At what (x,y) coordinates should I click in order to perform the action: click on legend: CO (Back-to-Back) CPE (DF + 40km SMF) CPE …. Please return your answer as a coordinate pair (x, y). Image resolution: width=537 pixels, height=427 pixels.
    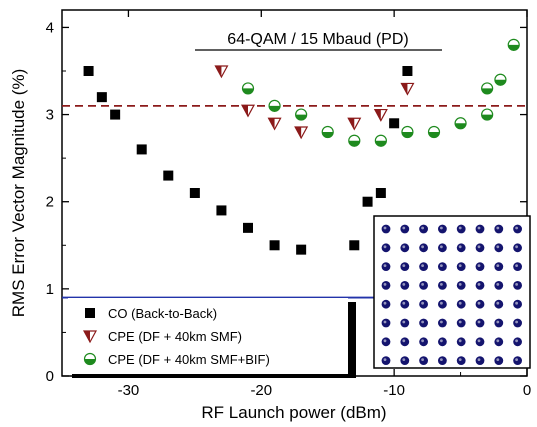
    Looking at the image, I should click on (212, 338).